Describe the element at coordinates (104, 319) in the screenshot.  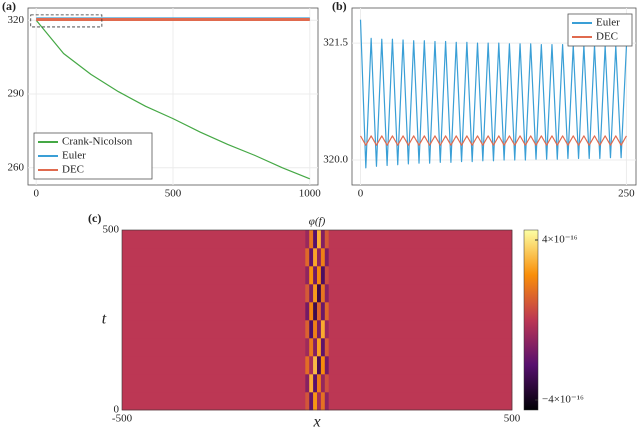
I see `y-axis-label: t` at that location.